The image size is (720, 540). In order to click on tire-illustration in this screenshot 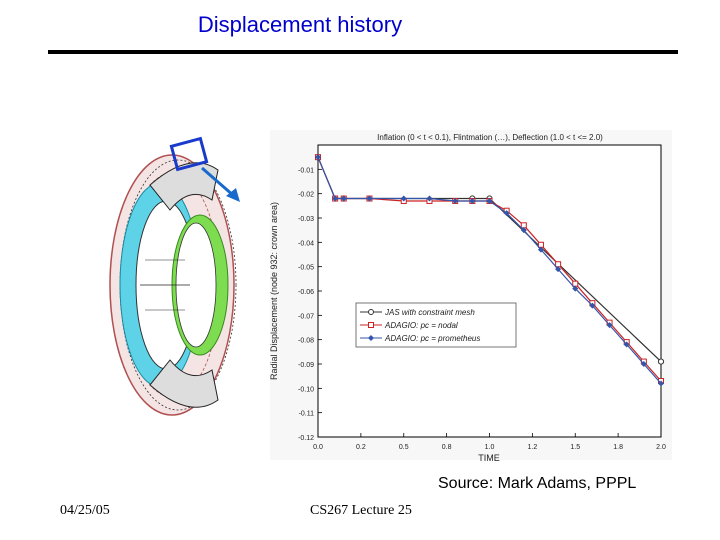, I will do `click(173, 285)`.